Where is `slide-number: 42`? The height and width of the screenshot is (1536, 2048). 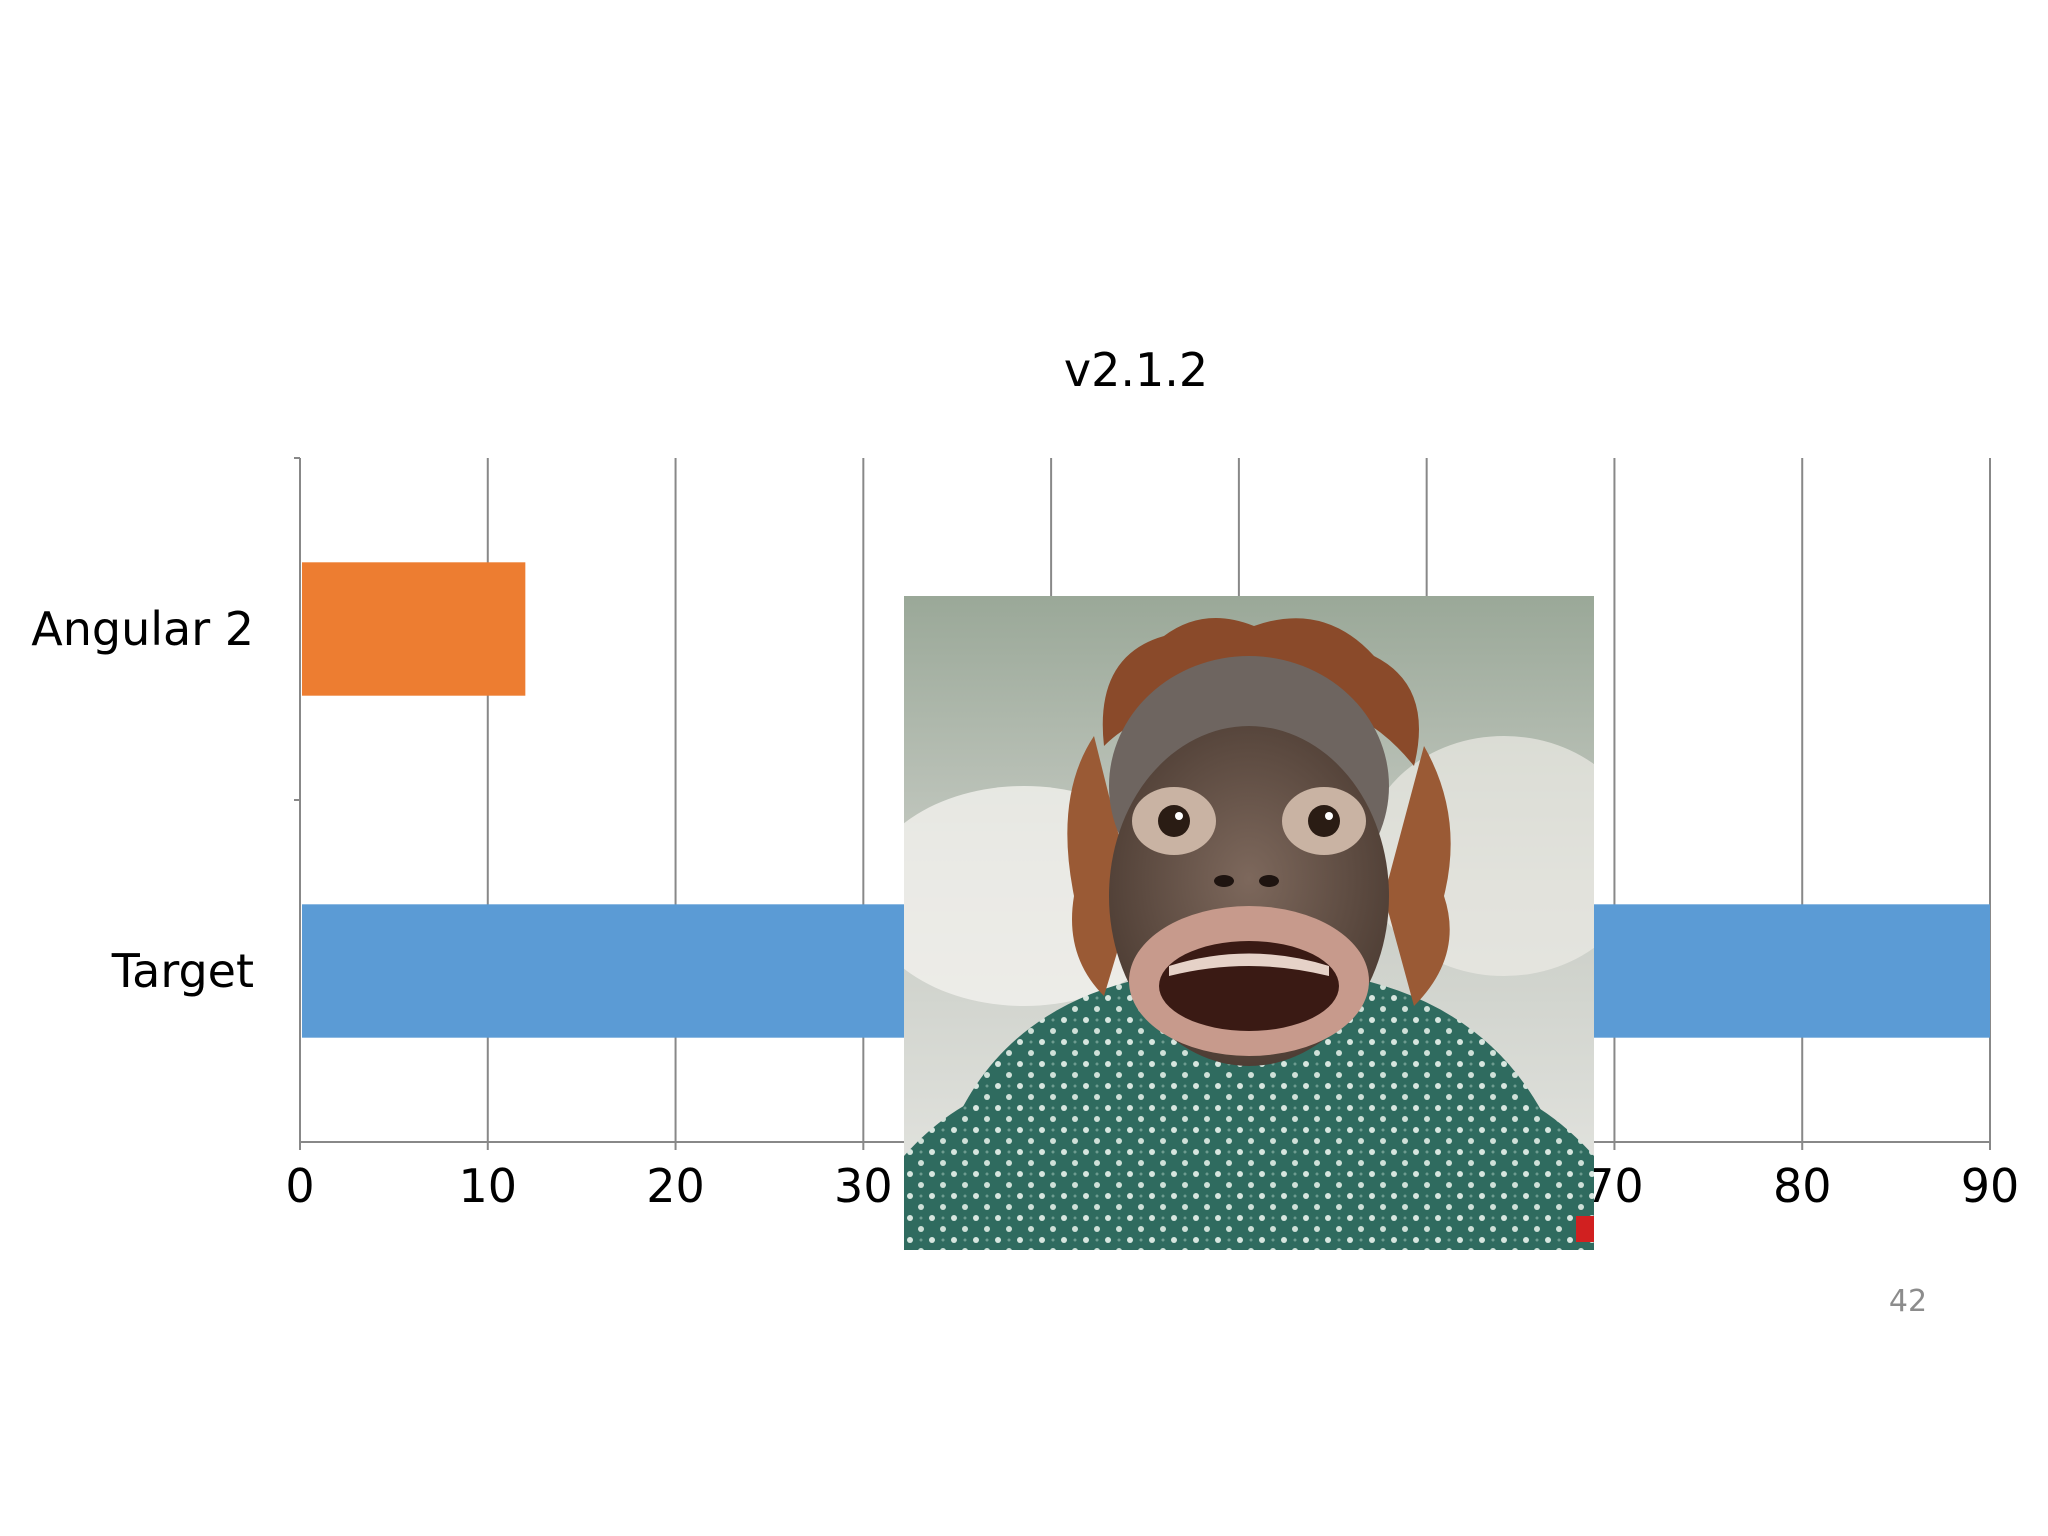 slide-number: 42 is located at coordinates (1908, 1301).